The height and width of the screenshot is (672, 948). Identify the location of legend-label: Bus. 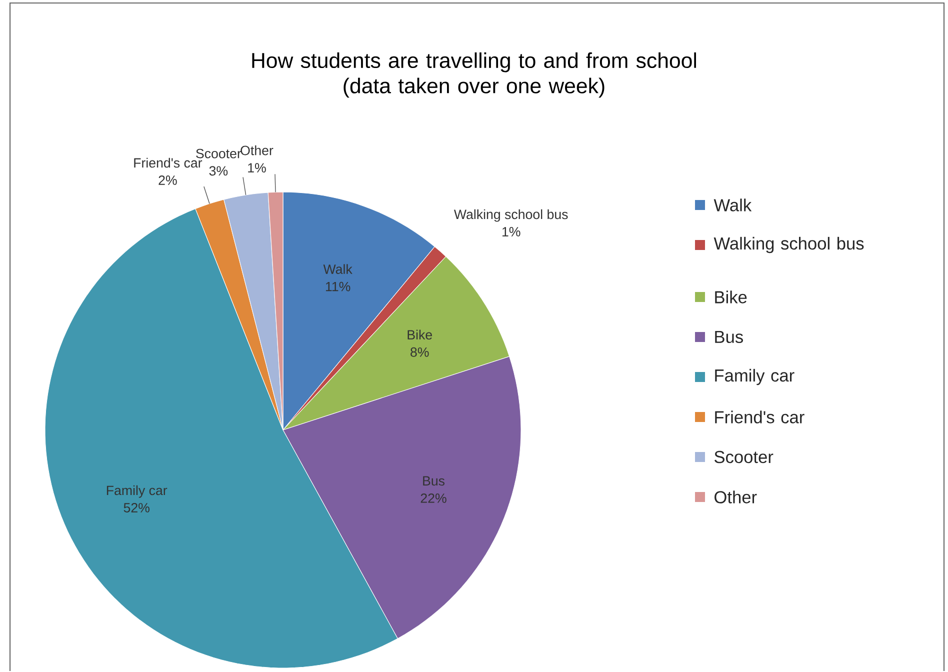
(729, 337).